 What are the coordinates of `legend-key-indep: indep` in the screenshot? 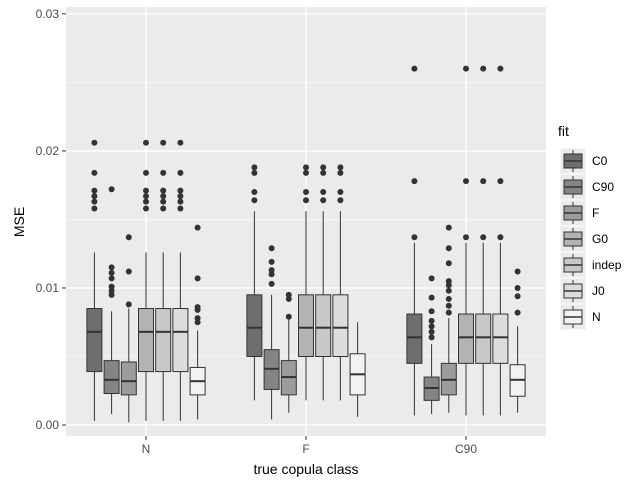 It's located at (590, 265).